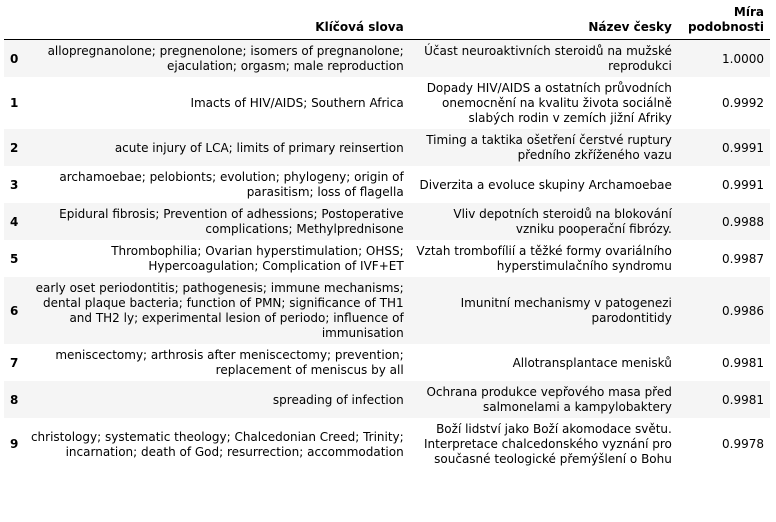 This screenshot has width=776, height=522. What do you see at coordinates (543, 22) in the screenshot?
I see `header-czech-title: Název česky` at bounding box center [543, 22].